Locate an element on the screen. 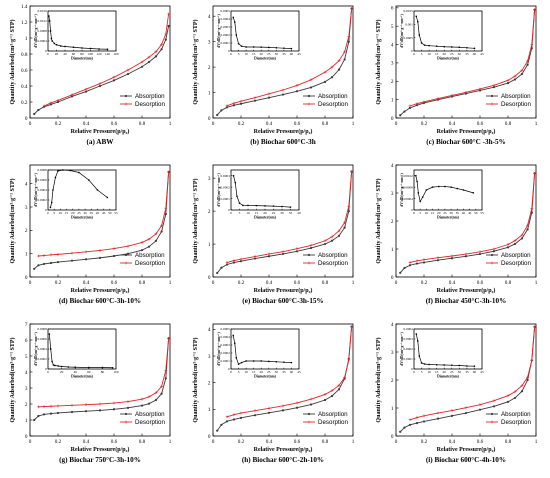 The height and width of the screenshot is (478, 550). inset-x-tick-label: 20 is located at coordinates (445, 54).